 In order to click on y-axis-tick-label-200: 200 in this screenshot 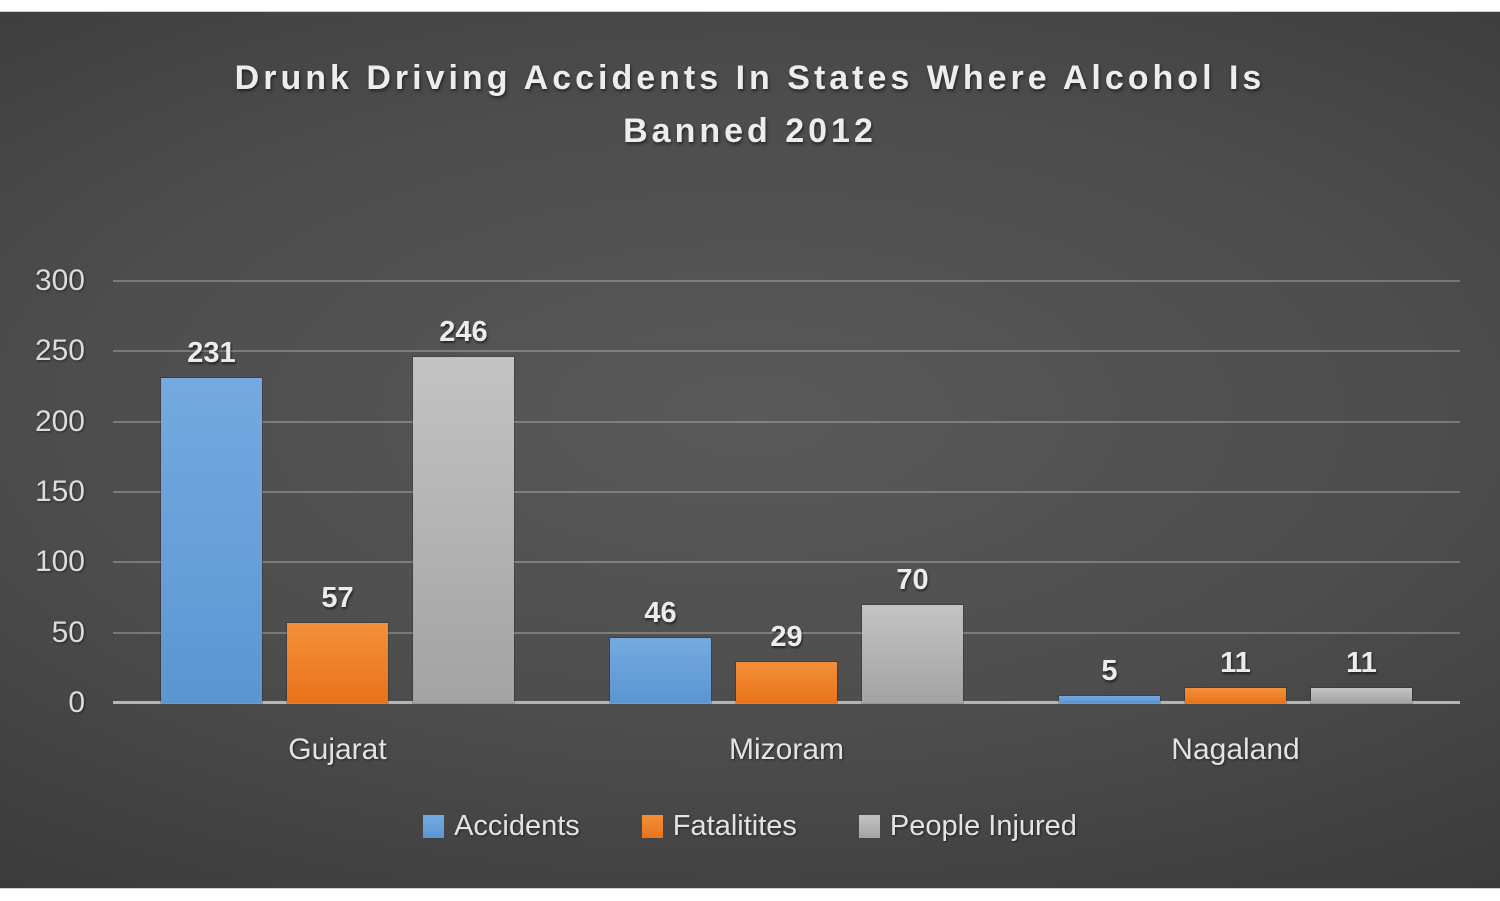, I will do `click(59, 421)`.